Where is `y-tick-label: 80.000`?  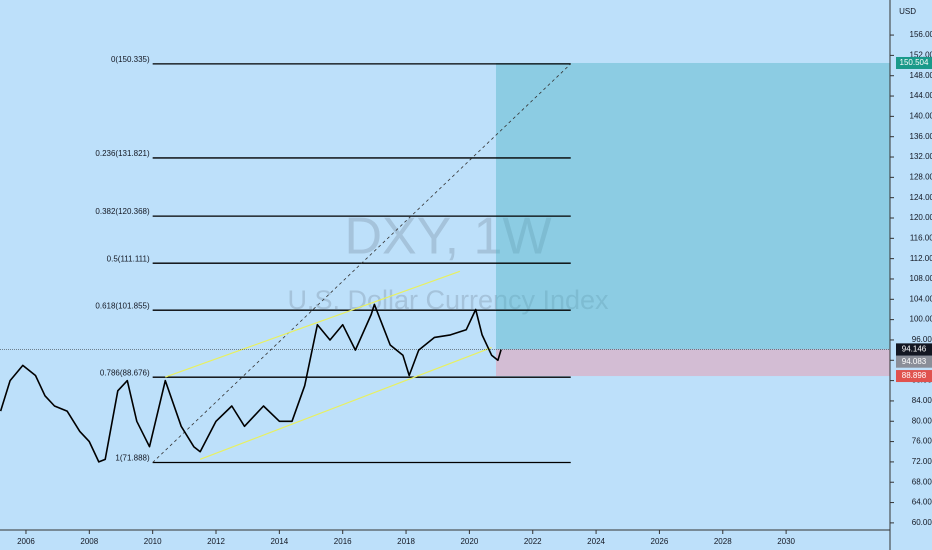 y-tick-label: 80.000 is located at coordinates (922, 420).